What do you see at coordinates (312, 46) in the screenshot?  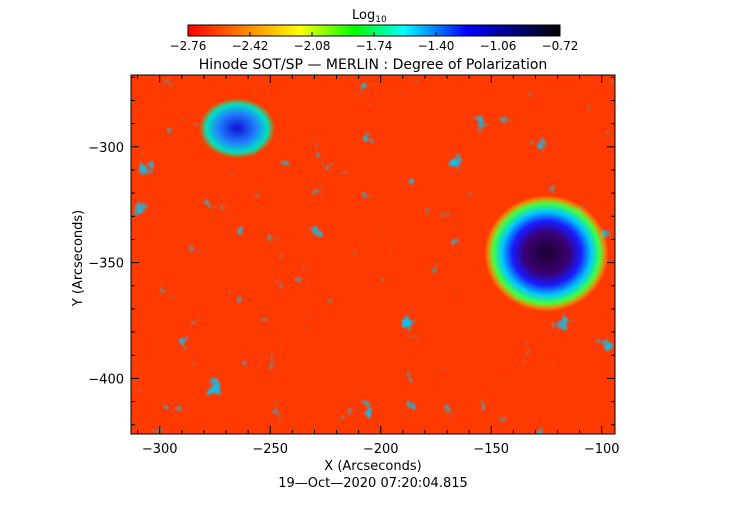 I see `colorbar-tick-label: −2.08` at bounding box center [312, 46].